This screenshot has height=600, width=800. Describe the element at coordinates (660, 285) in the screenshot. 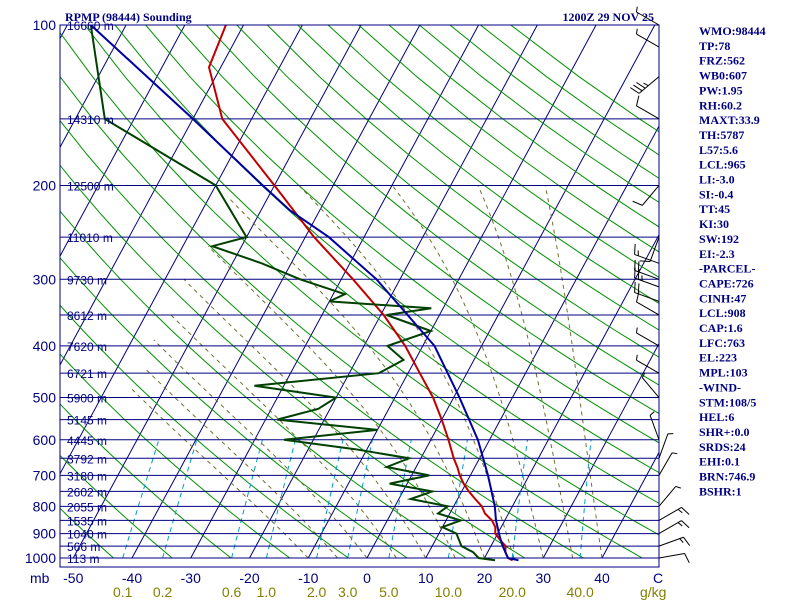

I see `wind-barbs` at that location.